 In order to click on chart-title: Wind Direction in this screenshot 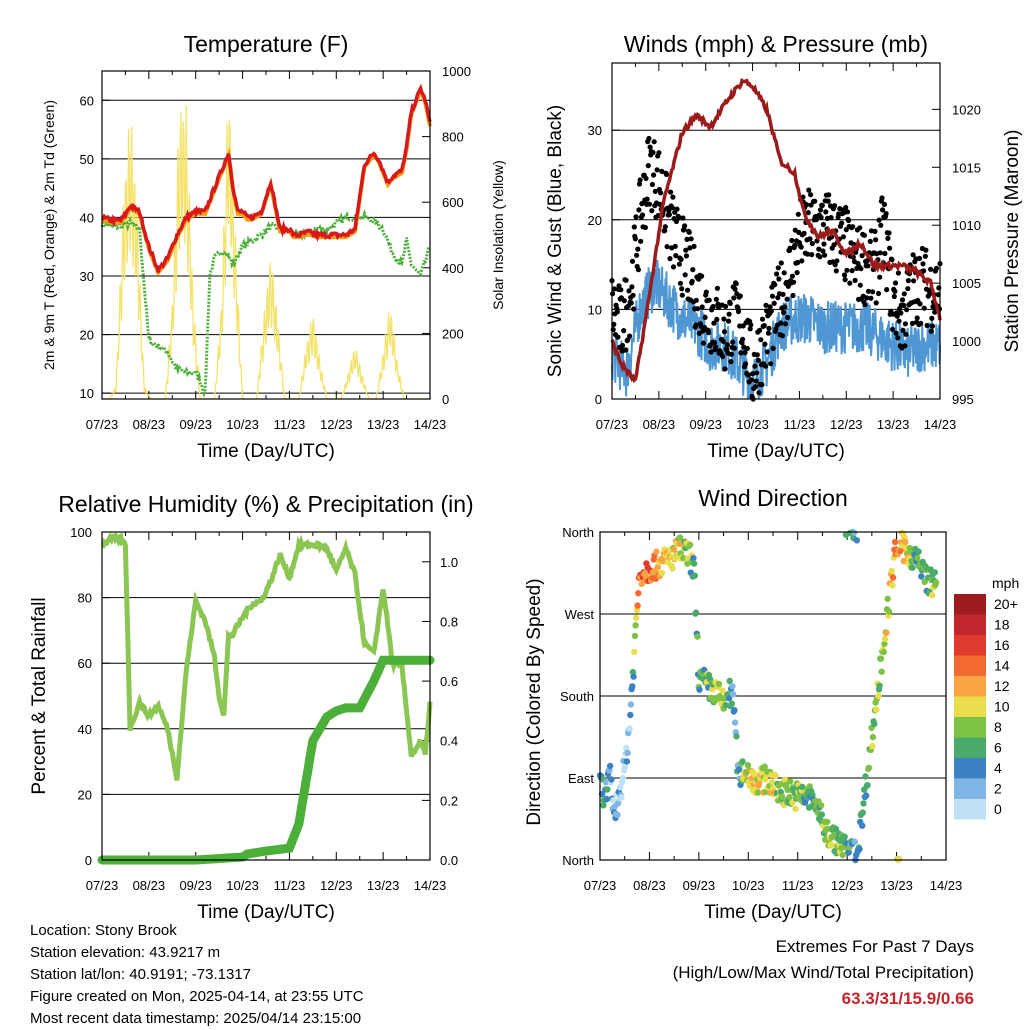, I will do `click(773, 498)`.